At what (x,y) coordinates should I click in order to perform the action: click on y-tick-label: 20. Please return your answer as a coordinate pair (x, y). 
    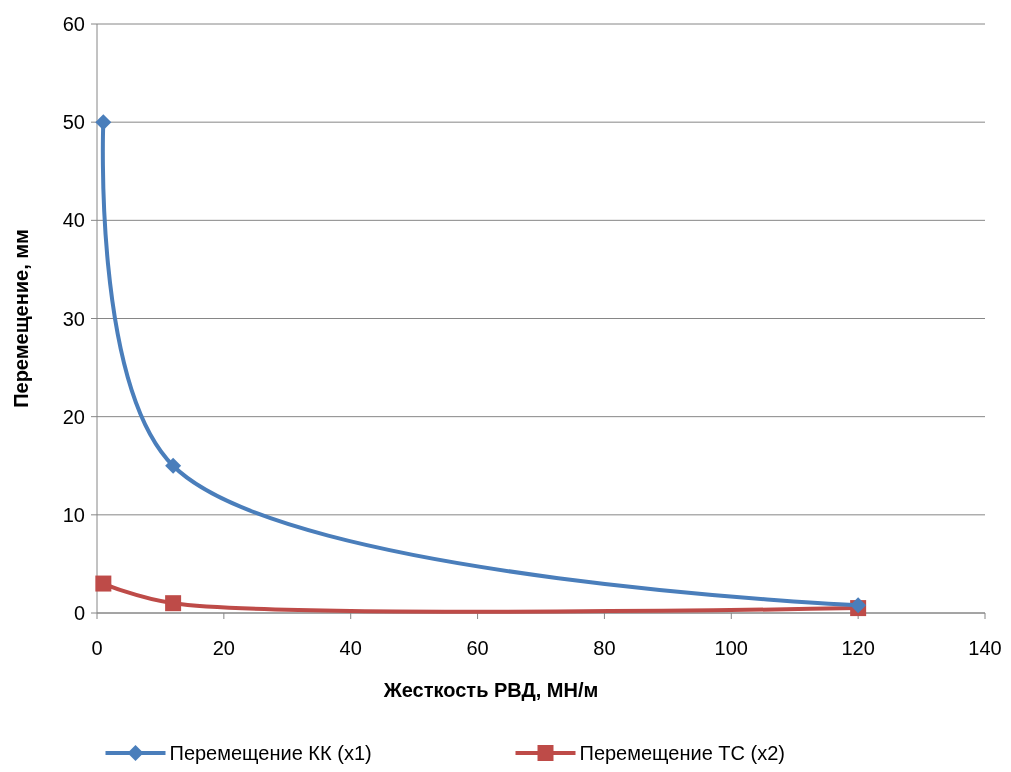
    Looking at the image, I should click on (73, 416).